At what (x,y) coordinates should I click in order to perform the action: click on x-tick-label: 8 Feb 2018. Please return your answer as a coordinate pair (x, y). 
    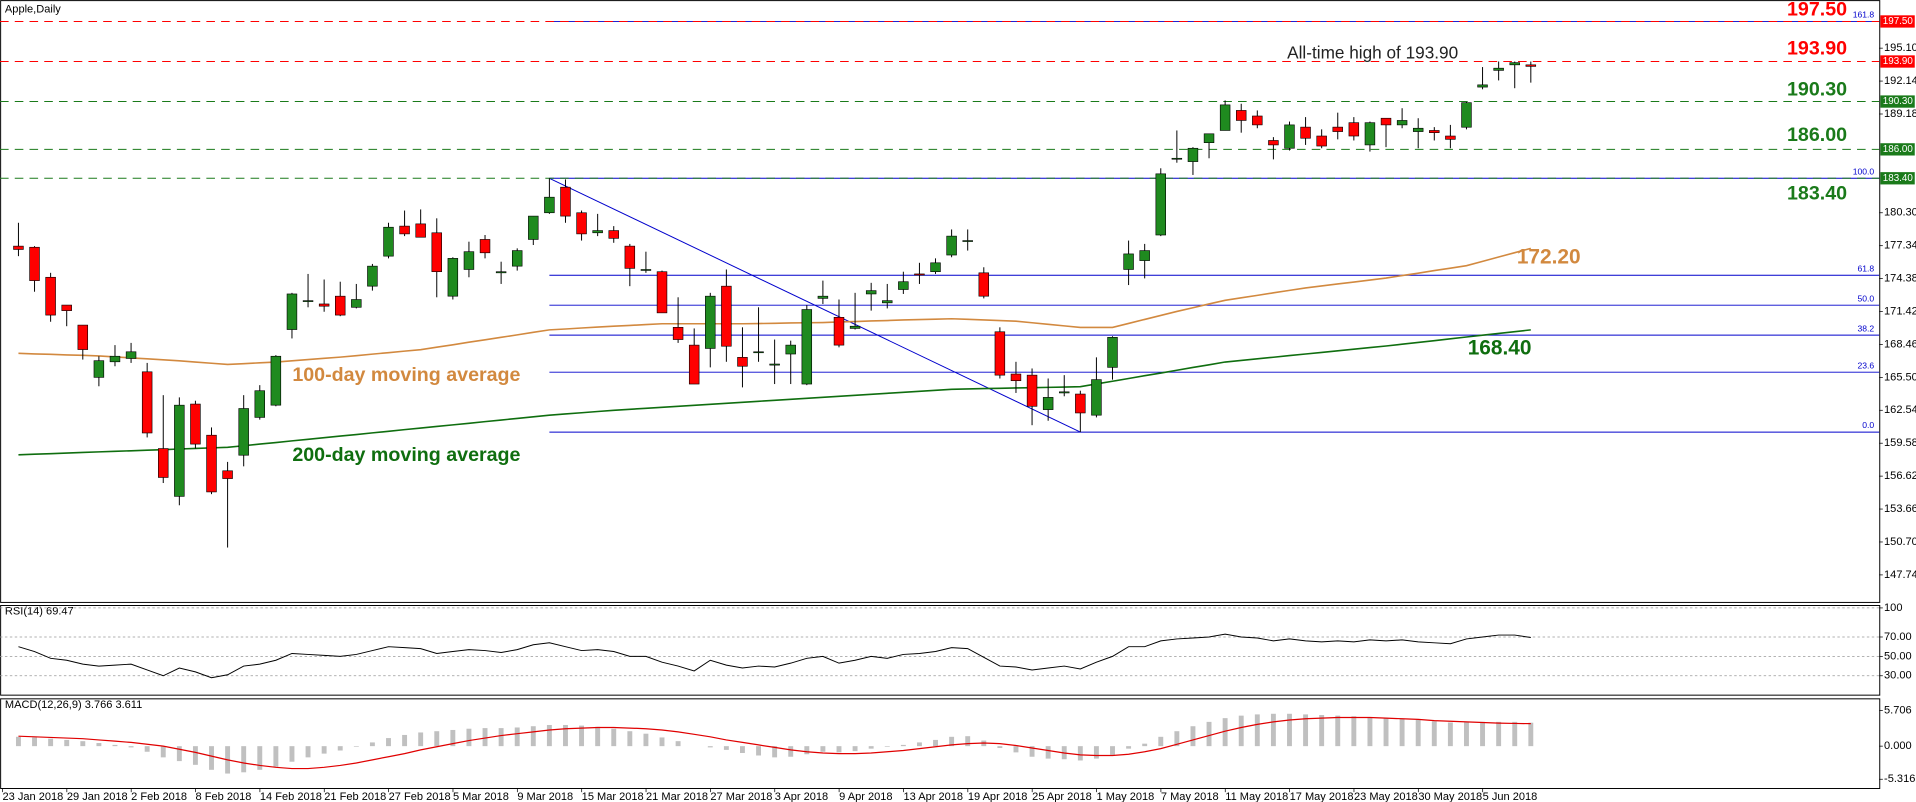
    Looking at the image, I should click on (224, 796).